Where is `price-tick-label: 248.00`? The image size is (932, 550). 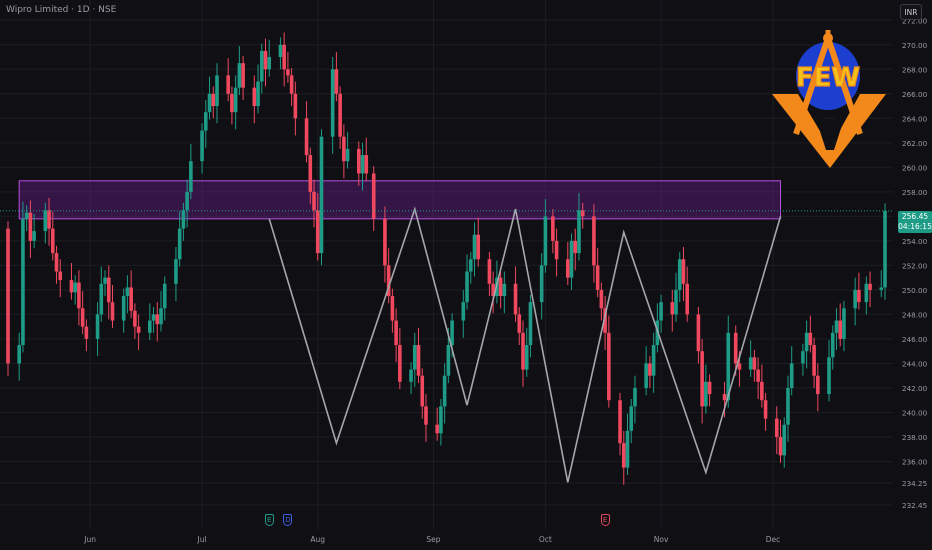 price-tick-label: 248.00 is located at coordinates (915, 314).